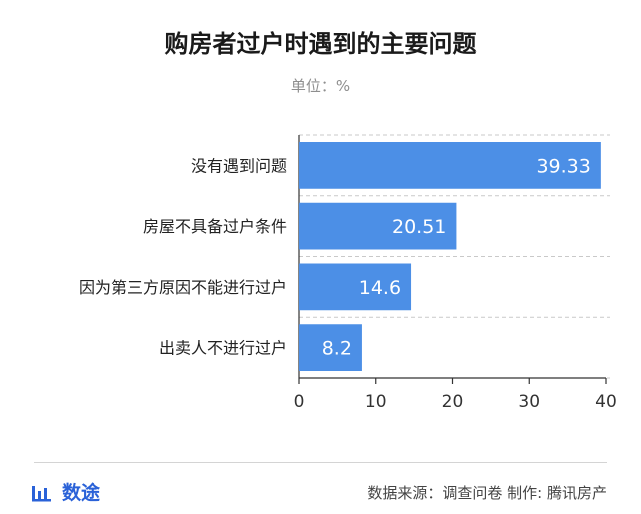  I want to click on data-label: 20.51, so click(419, 227).